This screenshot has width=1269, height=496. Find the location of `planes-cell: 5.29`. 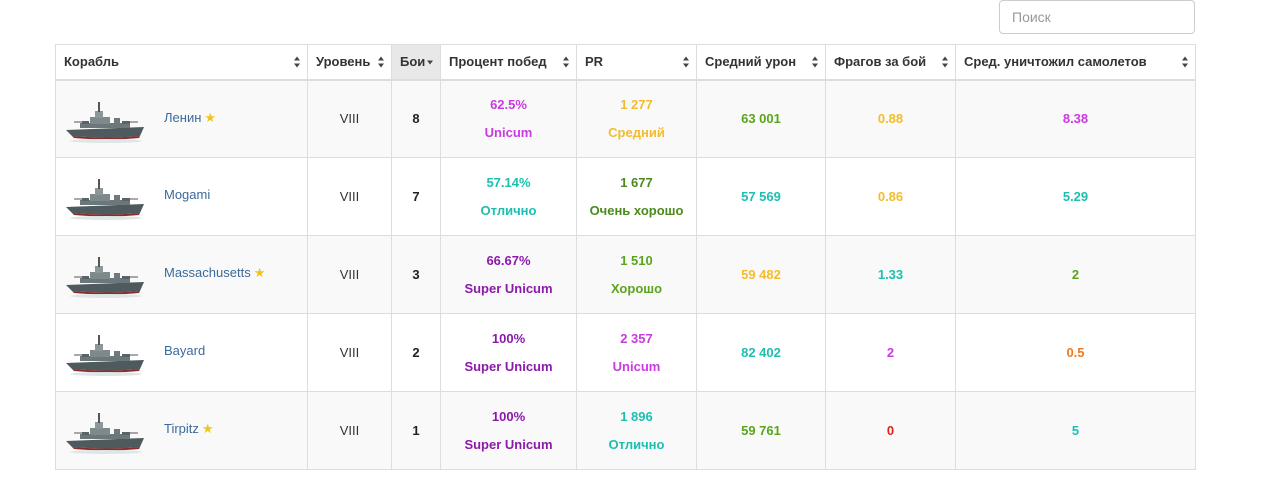

planes-cell: 5.29 is located at coordinates (1075, 196).